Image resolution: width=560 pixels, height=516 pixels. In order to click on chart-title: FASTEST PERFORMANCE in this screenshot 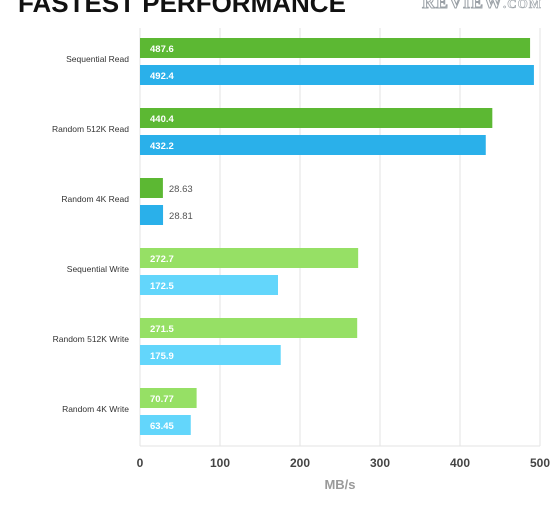, I will do `click(182, 9)`.